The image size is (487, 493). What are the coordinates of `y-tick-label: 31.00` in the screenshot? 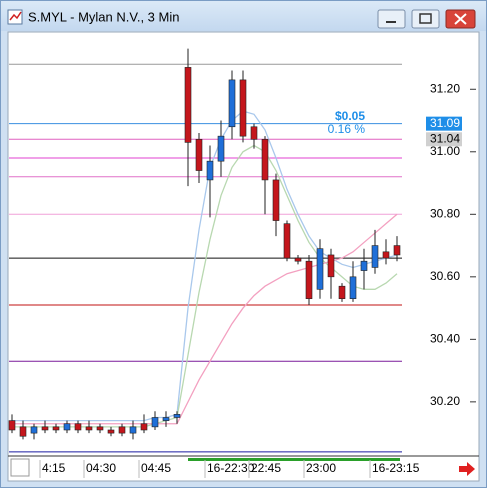 It's located at (445, 151).